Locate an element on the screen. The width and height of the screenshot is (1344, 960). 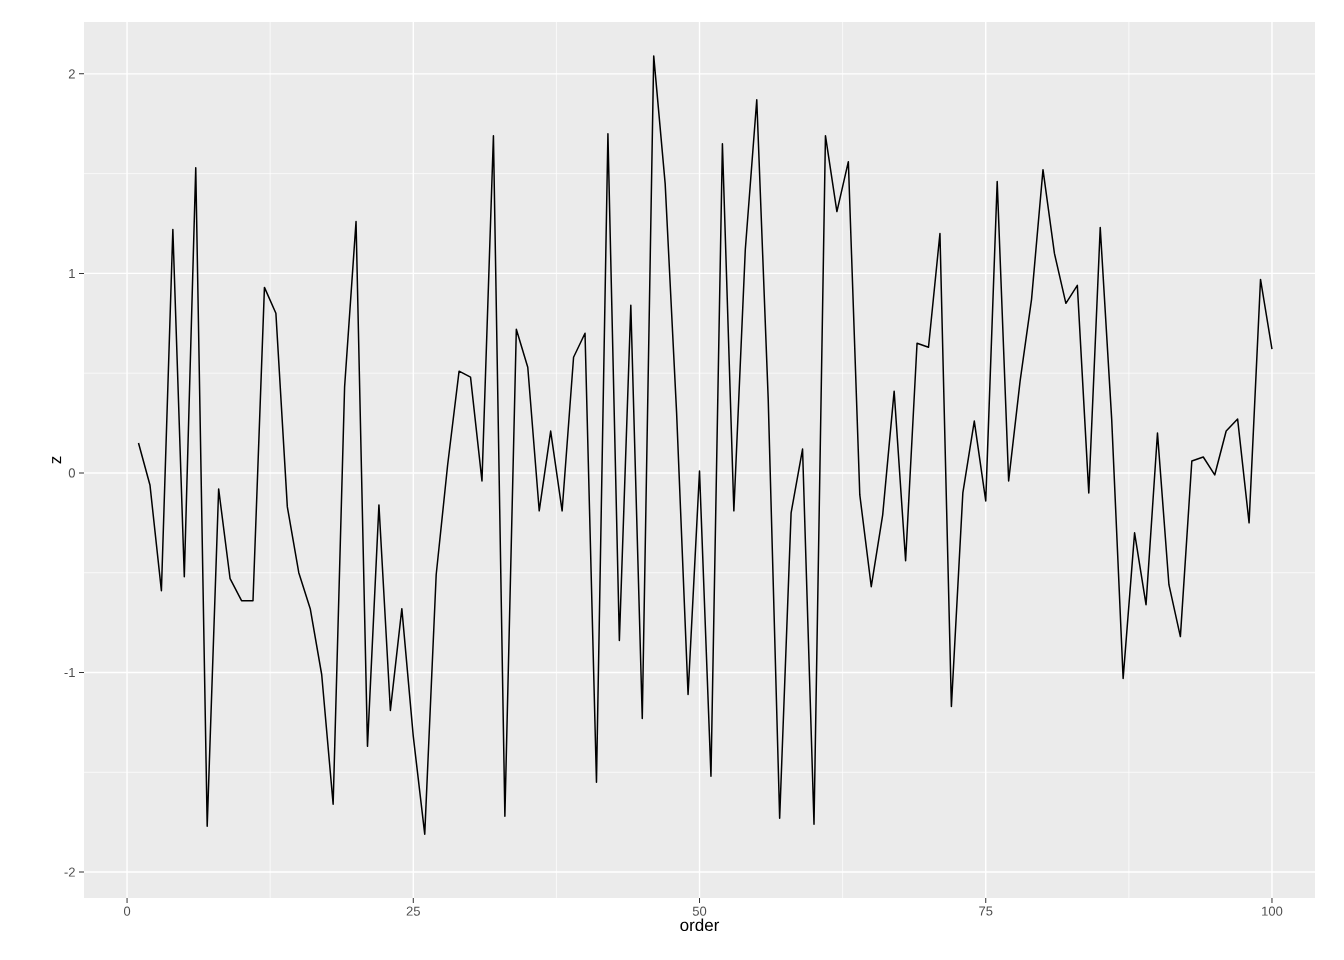
y-tick-label: -1 is located at coordinates (69, 672).